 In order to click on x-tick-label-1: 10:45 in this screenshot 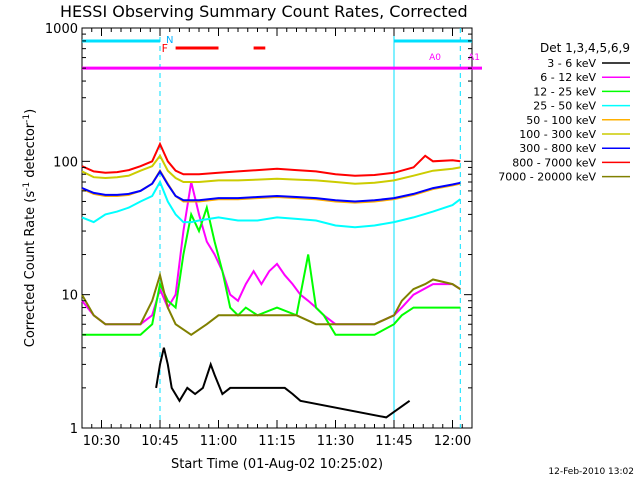, I will do `click(159, 441)`.